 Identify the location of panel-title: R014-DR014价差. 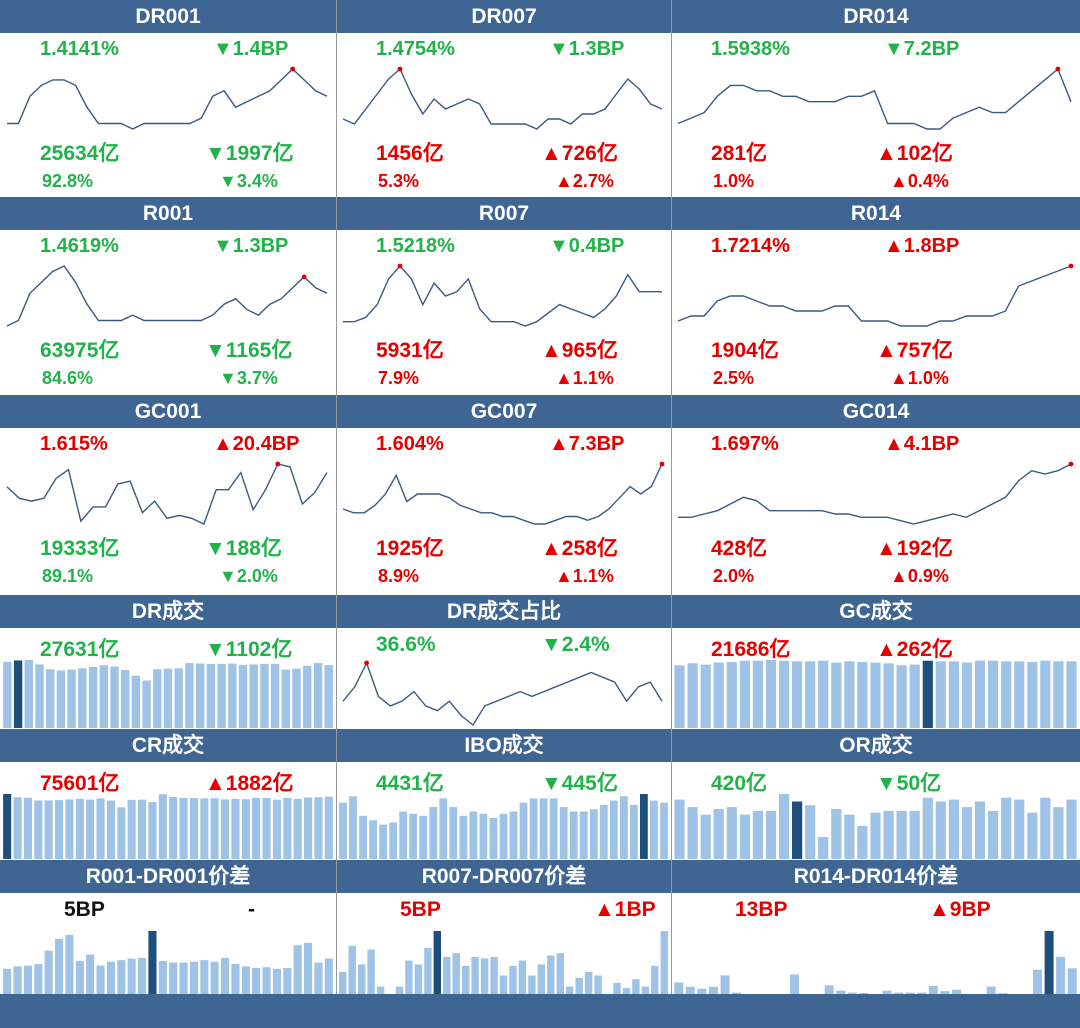
(876, 876).